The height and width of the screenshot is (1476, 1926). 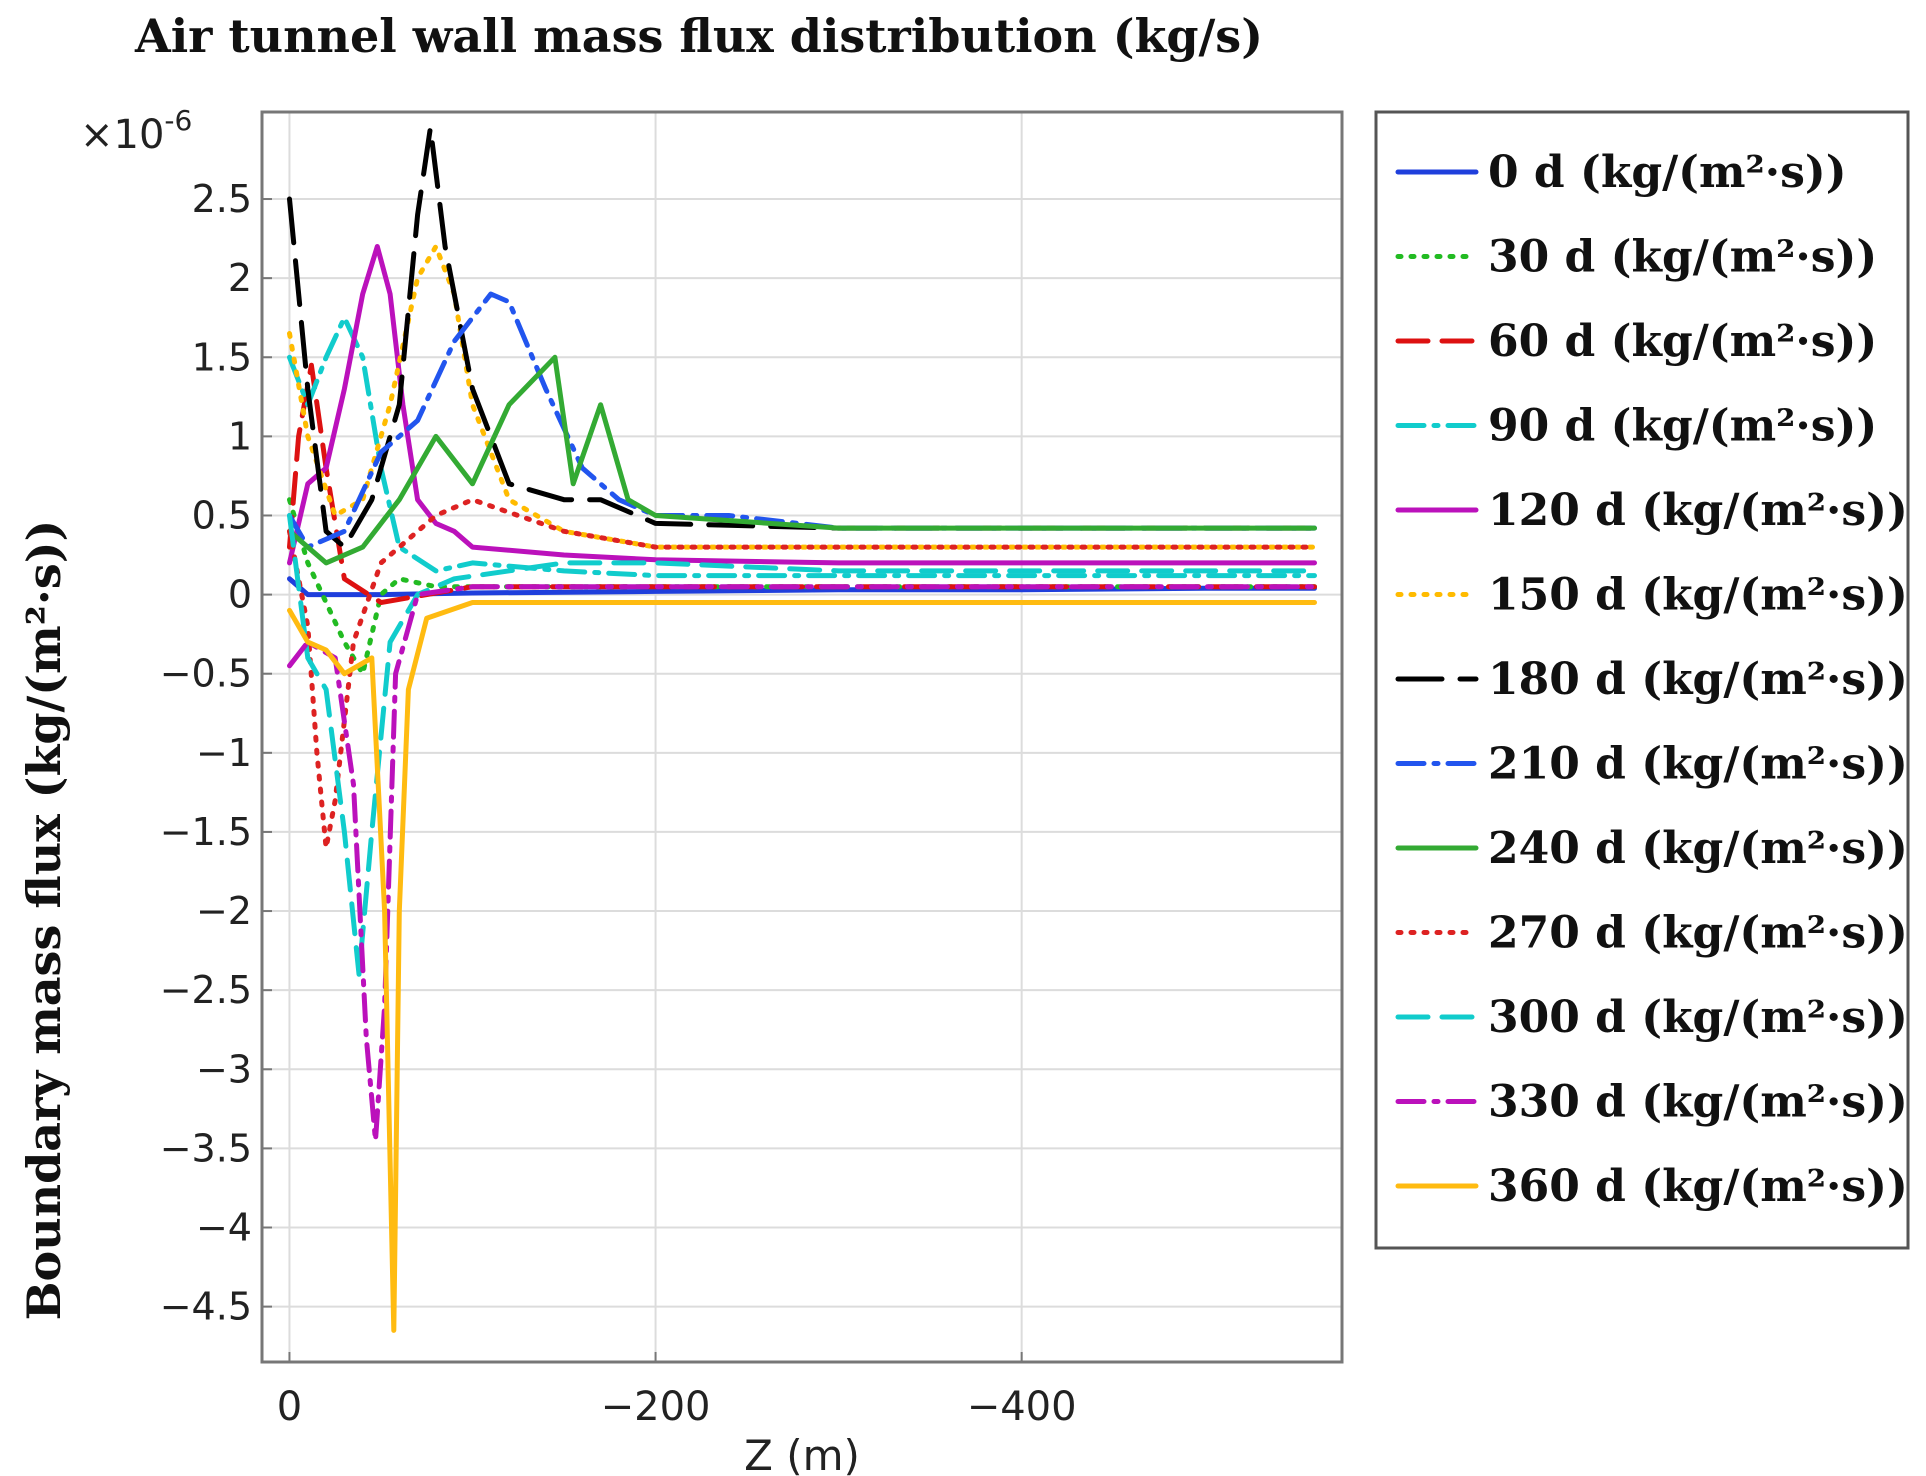 What do you see at coordinates (1698, 1186) in the screenshot?
I see `legend-label: 360 d (kg/(m²·s))` at bounding box center [1698, 1186].